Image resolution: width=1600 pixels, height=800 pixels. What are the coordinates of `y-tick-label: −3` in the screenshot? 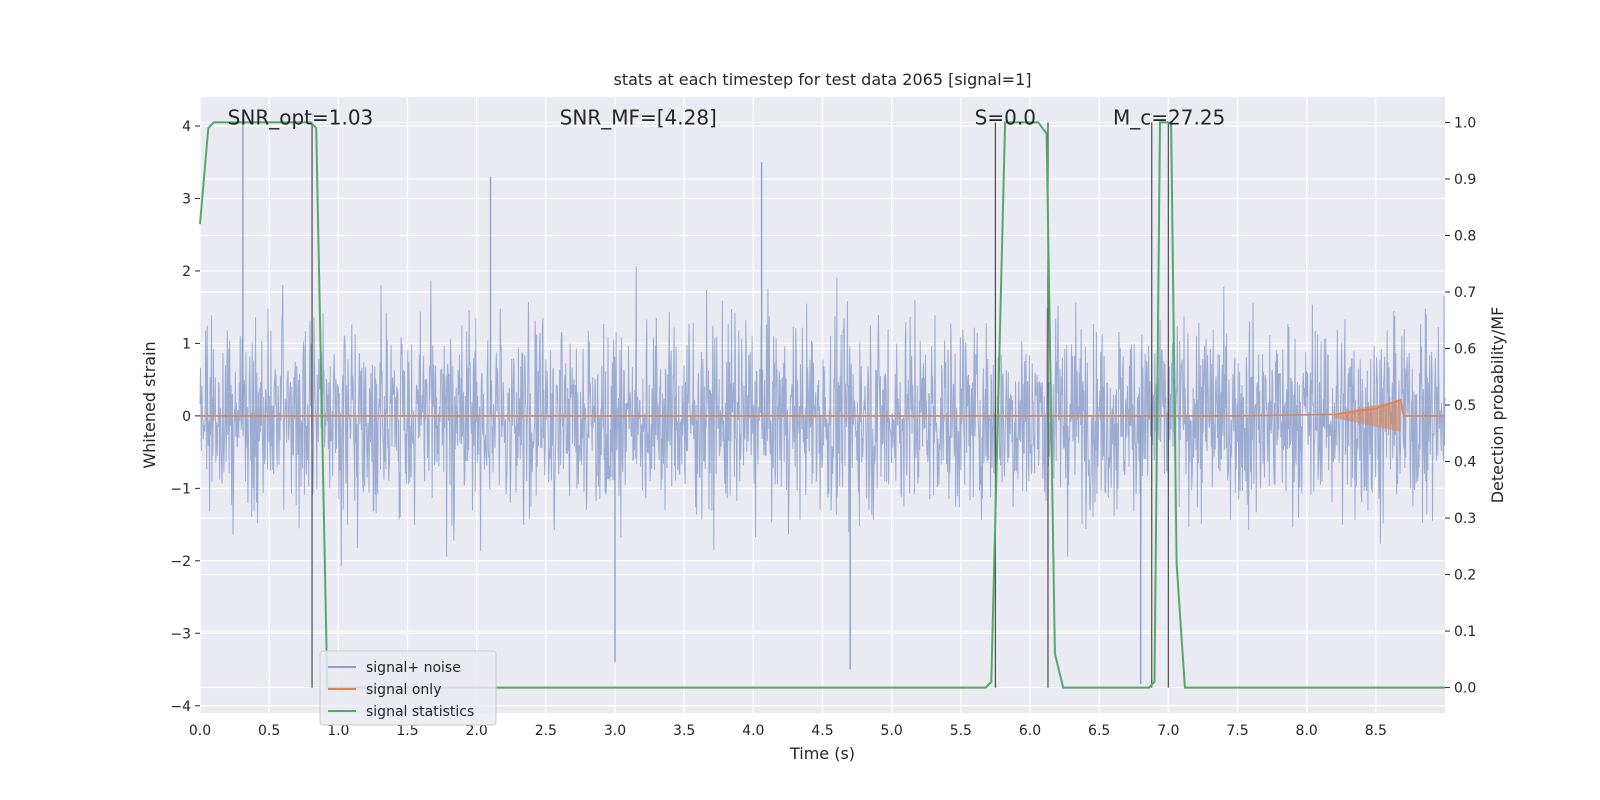 It's located at (180, 634).